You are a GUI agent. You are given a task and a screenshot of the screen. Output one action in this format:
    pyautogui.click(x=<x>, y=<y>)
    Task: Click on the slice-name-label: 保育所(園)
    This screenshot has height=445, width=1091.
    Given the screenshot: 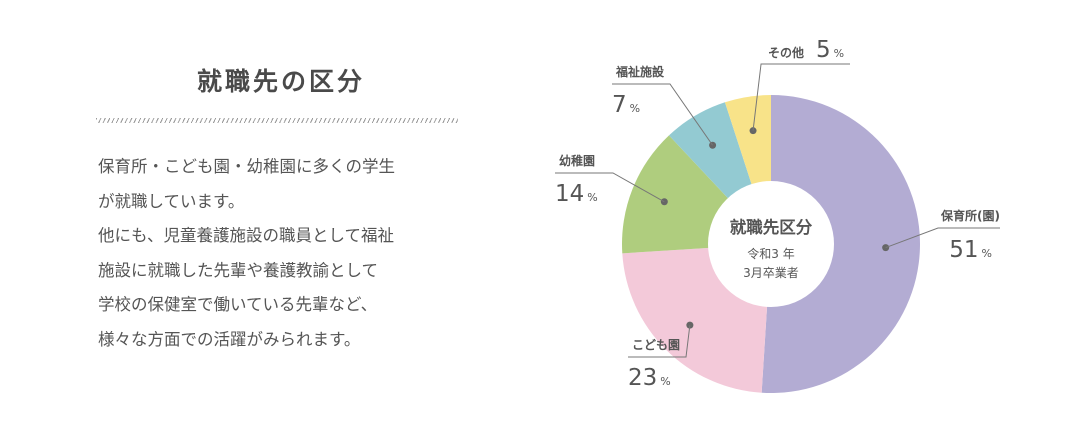 What is the action you would take?
    pyautogui.click(x=970, y=215)
    